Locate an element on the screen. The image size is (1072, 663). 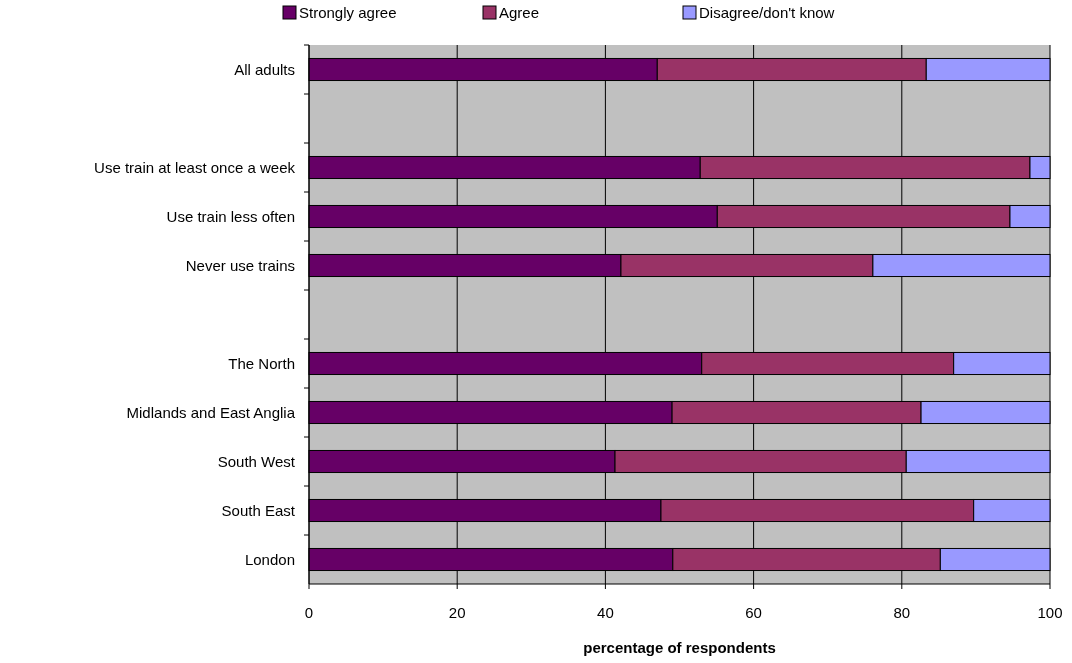
x-tick-label: 0 is located at coordinates (309, 612).